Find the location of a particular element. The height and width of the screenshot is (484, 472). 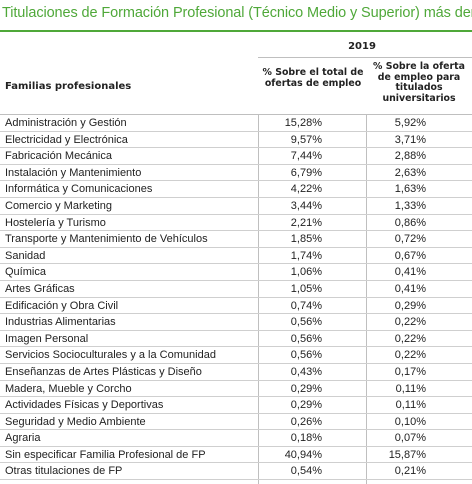

table-row: Administración y Gestión 15,28% 5,92% is located at coordinates (236, 123).